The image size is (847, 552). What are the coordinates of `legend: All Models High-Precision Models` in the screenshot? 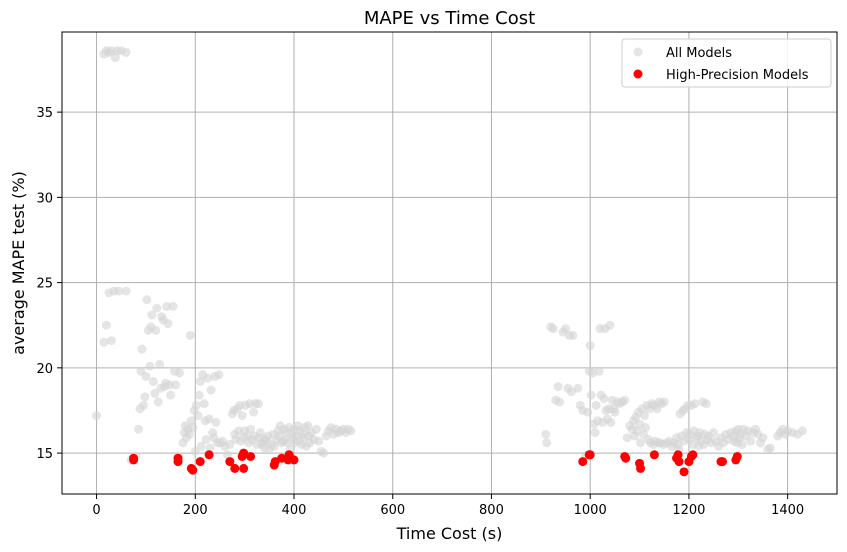 It's located at (726, 63).